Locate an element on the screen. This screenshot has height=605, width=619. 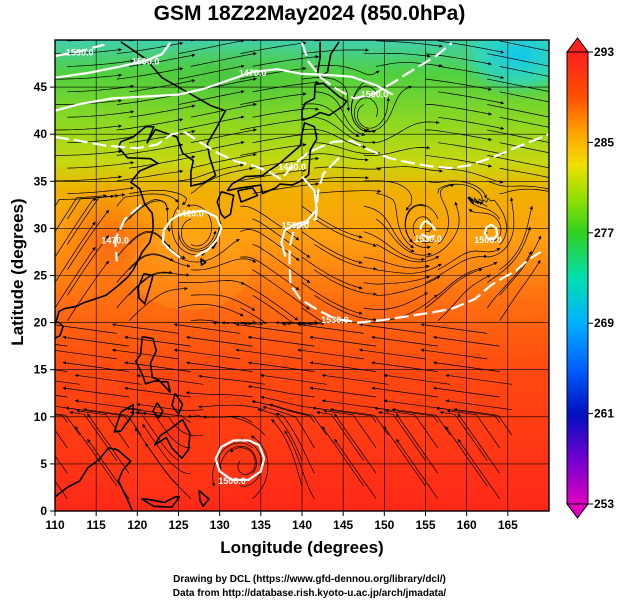
colorbar: 293 285 277 269 261 253 is located at coordinates (590, 278).